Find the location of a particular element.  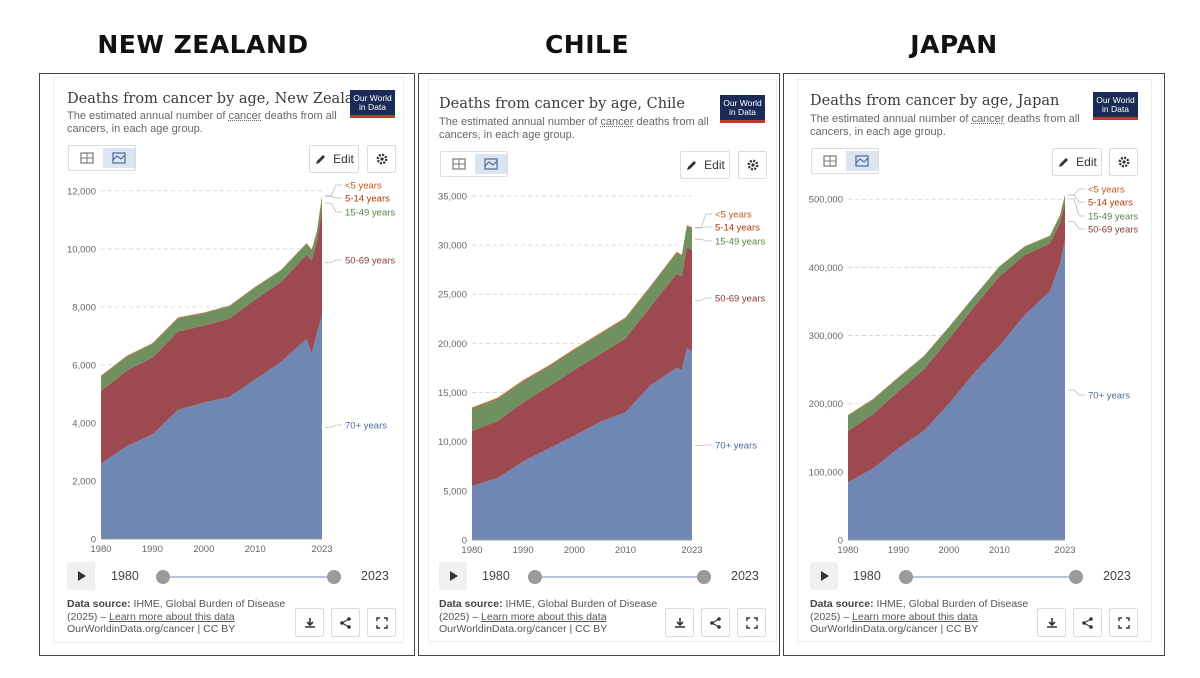

view-toggle is located at coordinates (845, 161).